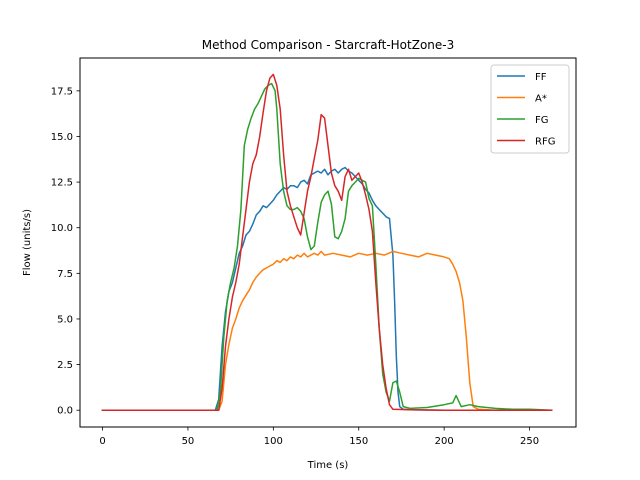 This screenshot has width=640, height=480. What do you see at coordinates (529, 441) in the screenshot?
I see `x-tick-label: 250` at bounding box center [529, 441].